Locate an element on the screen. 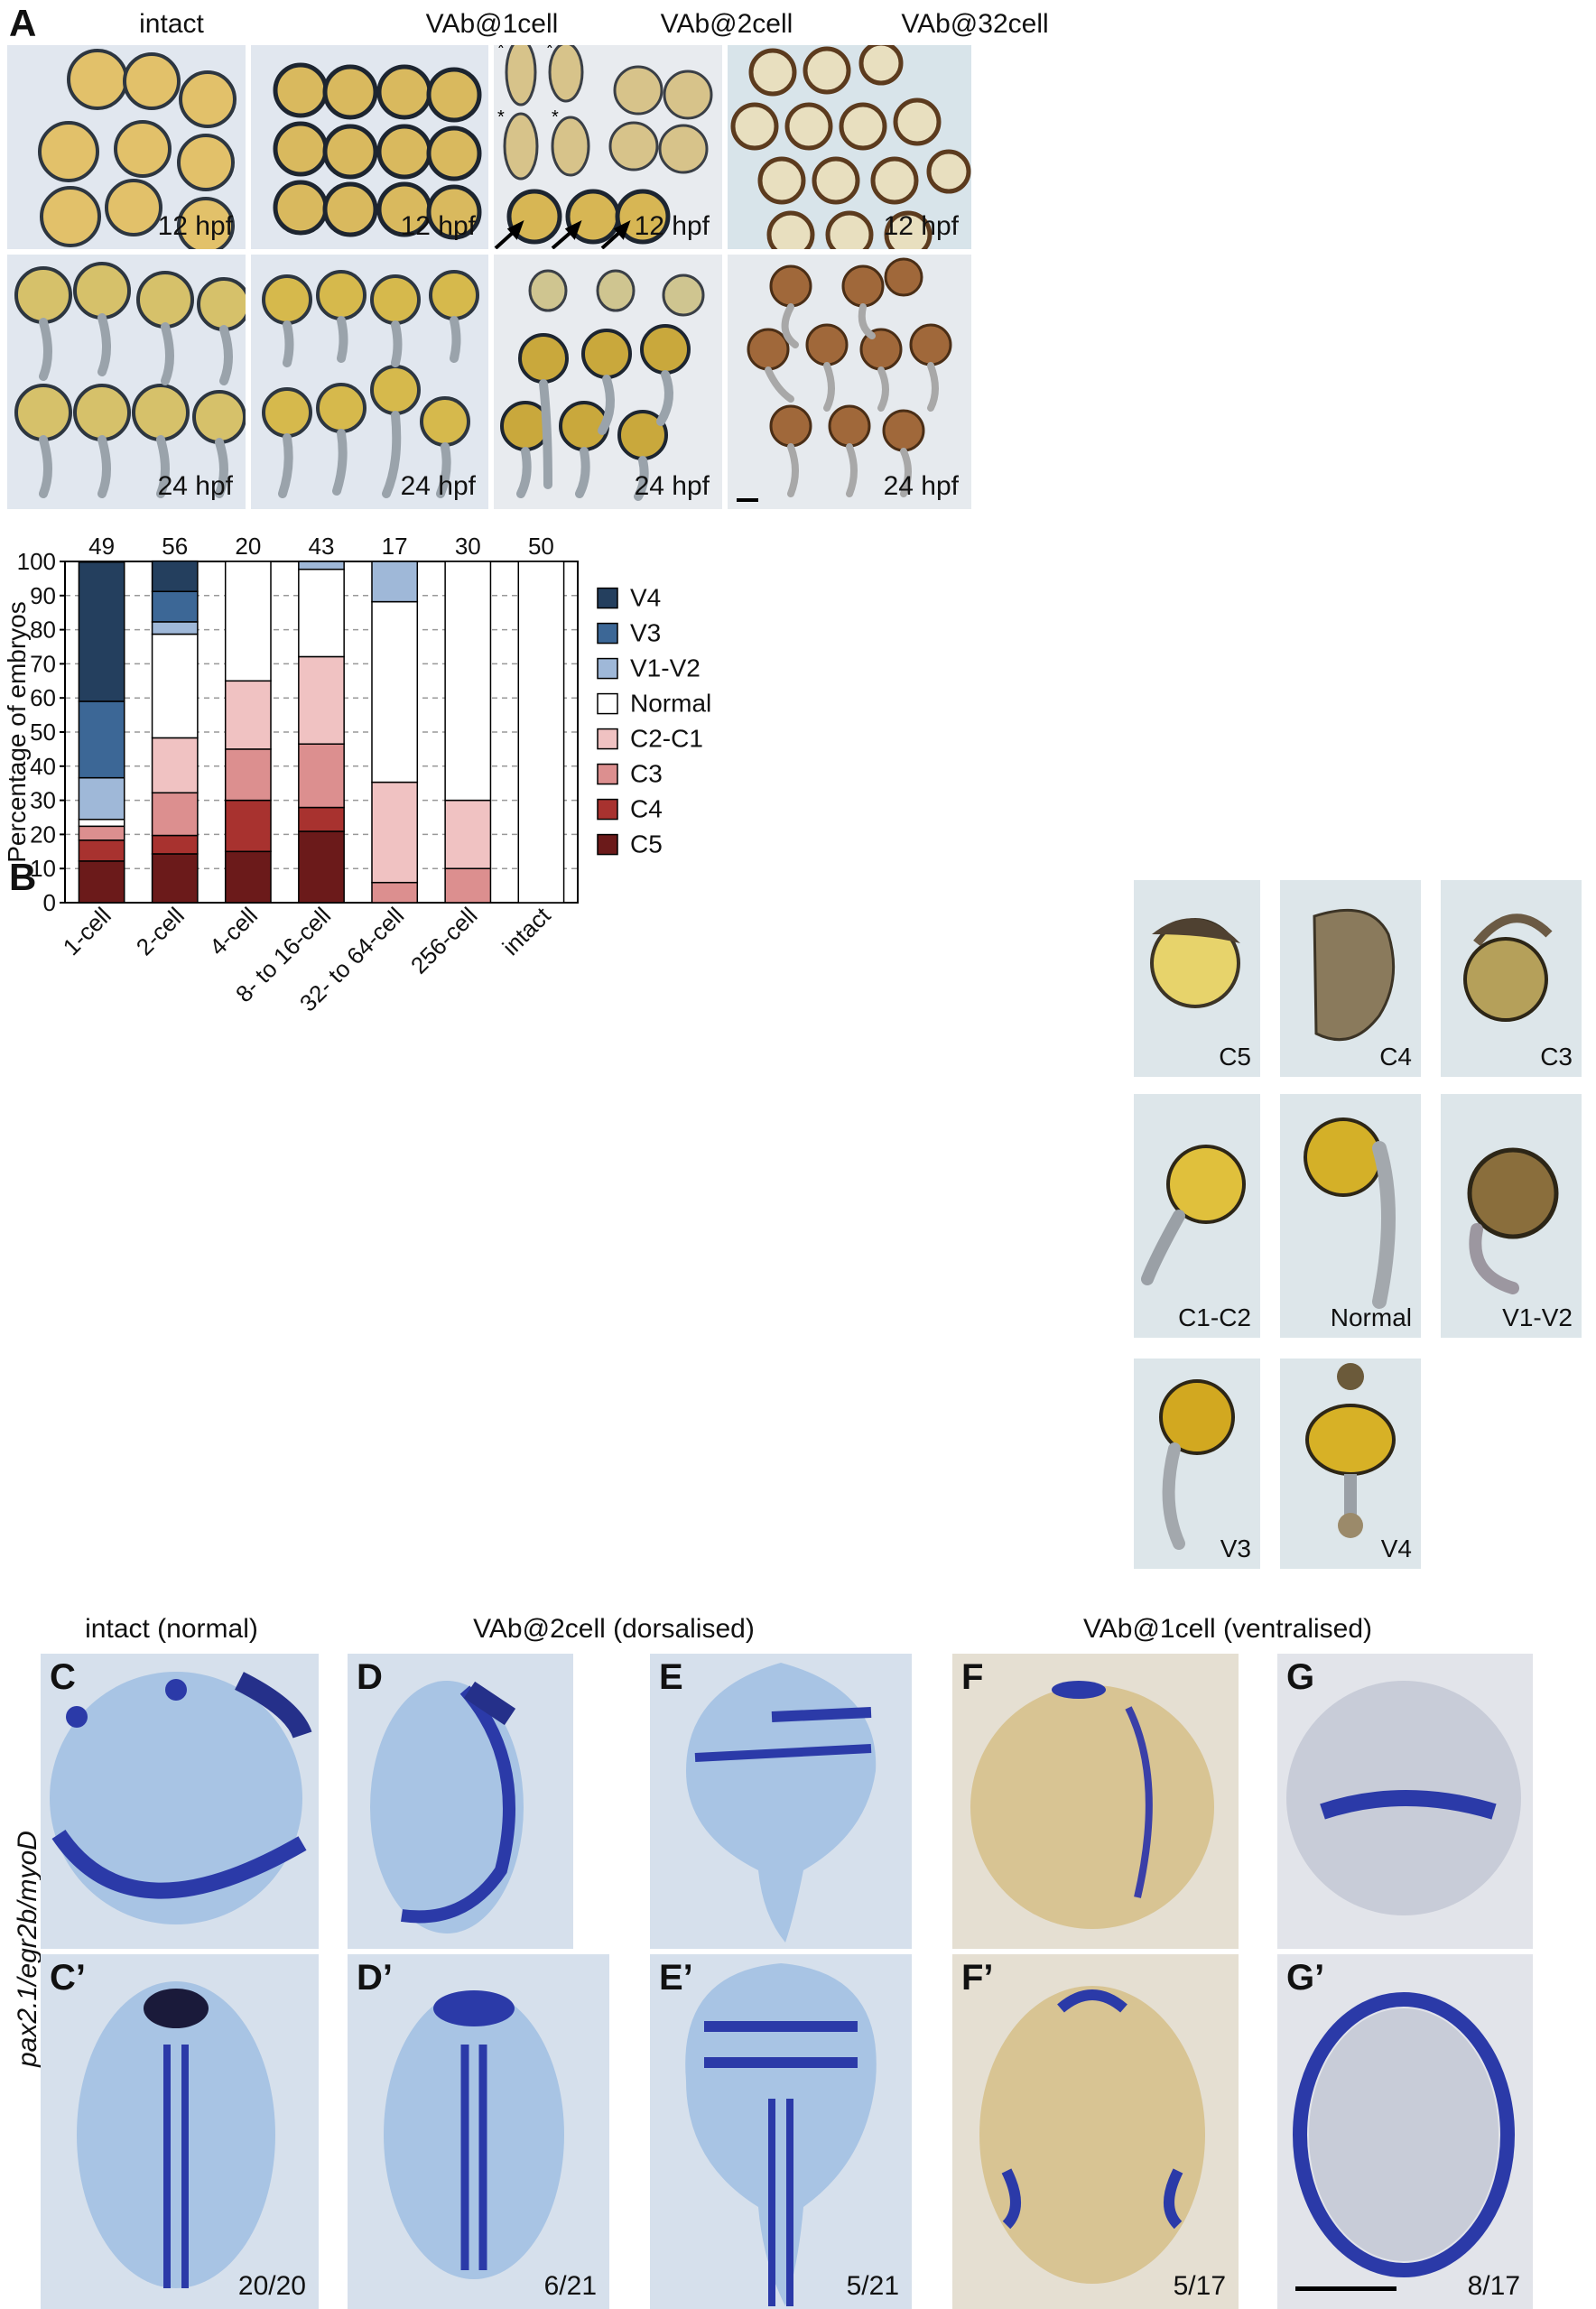 This screenshot has height=2309, width=1596. y-tick-label: 30 is located at coordinates (43, 800).